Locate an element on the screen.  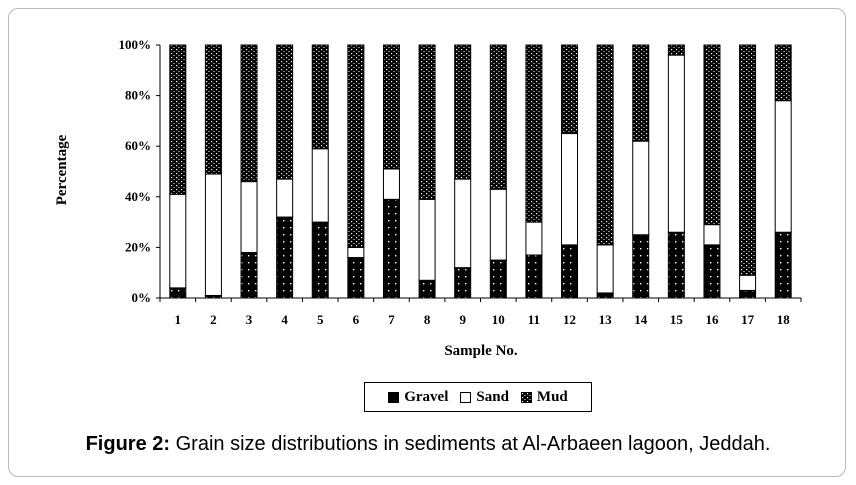
y-axis-title: Percentage is located at coordinates (62, 169).